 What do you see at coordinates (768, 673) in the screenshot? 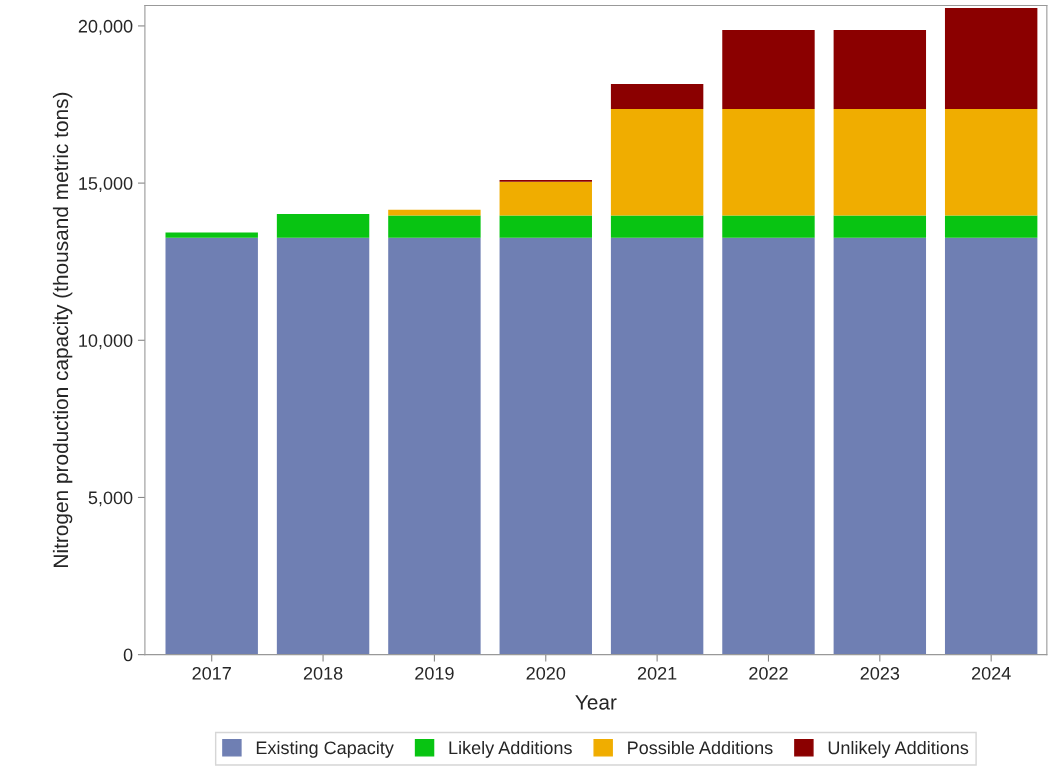
I see `x-tick-label: 2022` at bounding box center [768, 673].